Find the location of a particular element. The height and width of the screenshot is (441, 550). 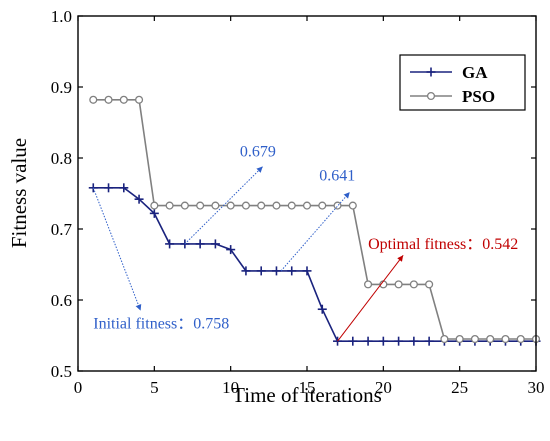

x-tick-label: 10 is located at coordinates (230, 387).